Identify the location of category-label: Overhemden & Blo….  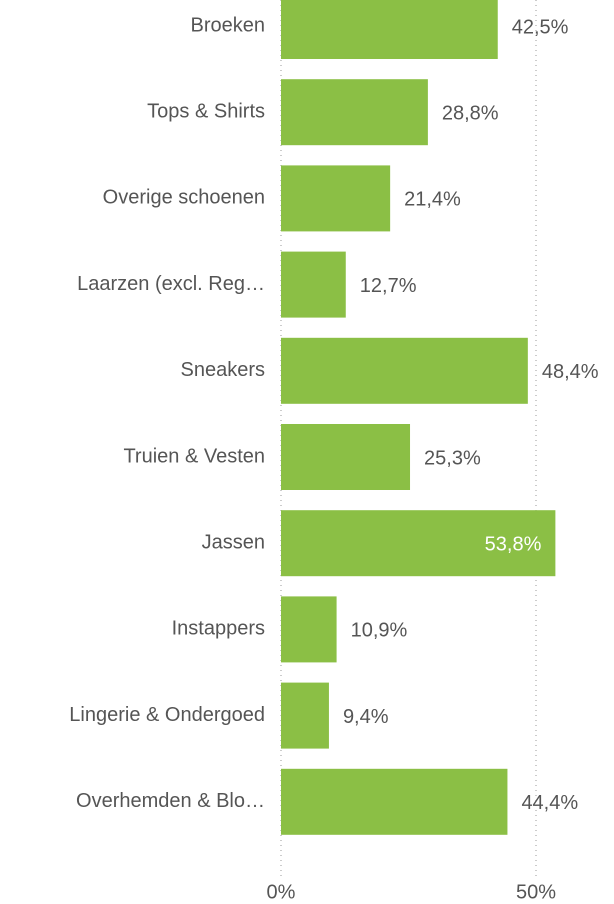
(170, 801).